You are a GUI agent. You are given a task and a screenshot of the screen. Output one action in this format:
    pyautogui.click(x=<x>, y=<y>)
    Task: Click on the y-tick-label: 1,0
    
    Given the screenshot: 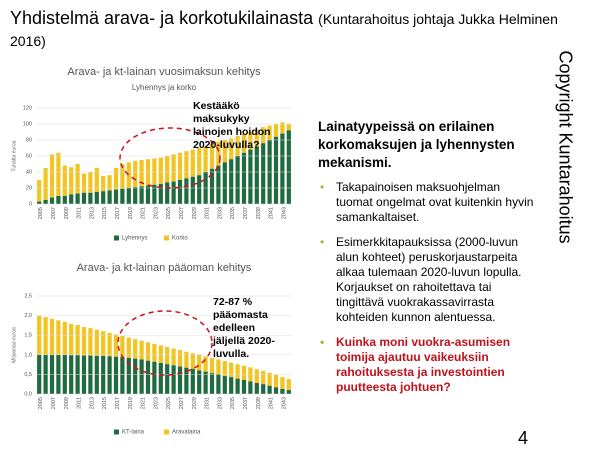 What is the action you would take?
    pyautogui.click(x=28, y=355)
    